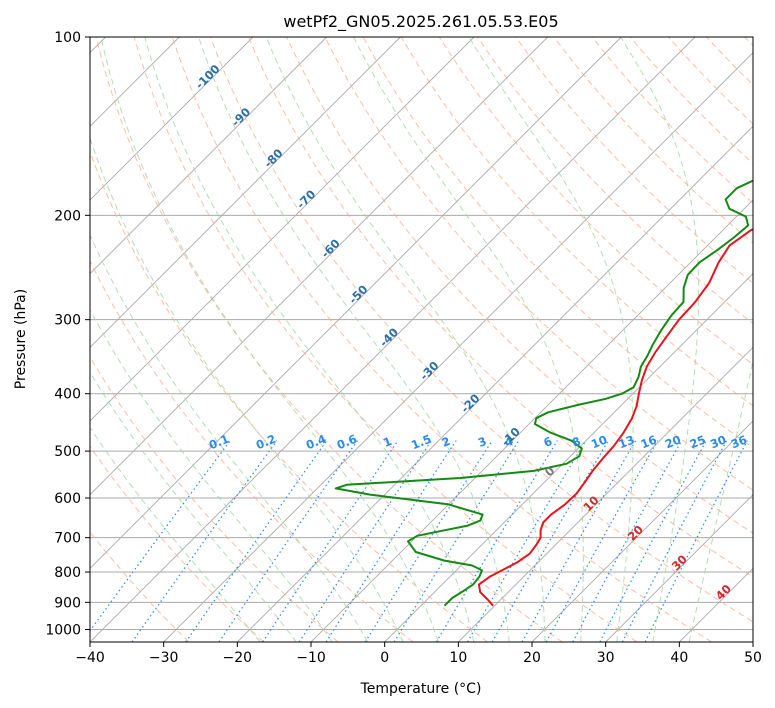 The height and width of the screenshot is (708, 775). I want to click on isotherm-label: -80, so click(273, 158).